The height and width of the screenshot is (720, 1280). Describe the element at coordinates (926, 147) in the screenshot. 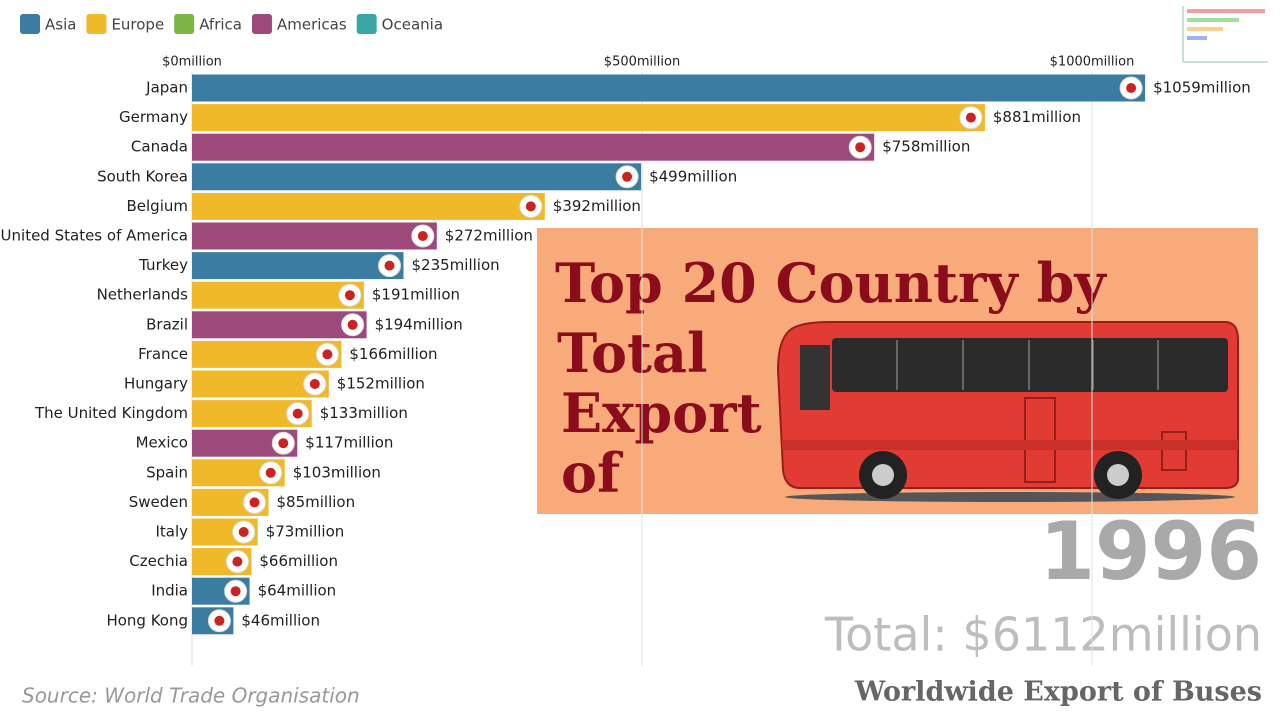

I see `value-label: $758million` at that location.